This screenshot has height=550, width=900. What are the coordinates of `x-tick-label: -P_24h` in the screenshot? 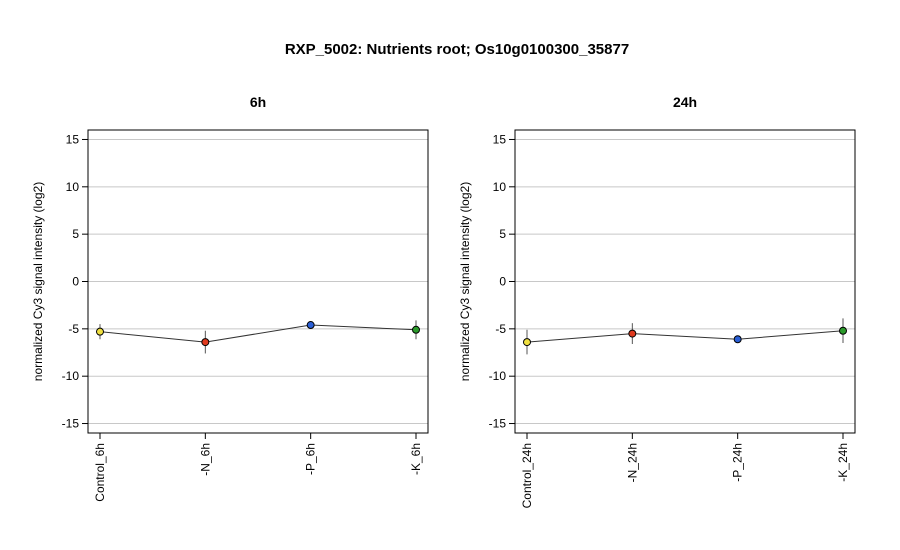 It's located at (738, 462).